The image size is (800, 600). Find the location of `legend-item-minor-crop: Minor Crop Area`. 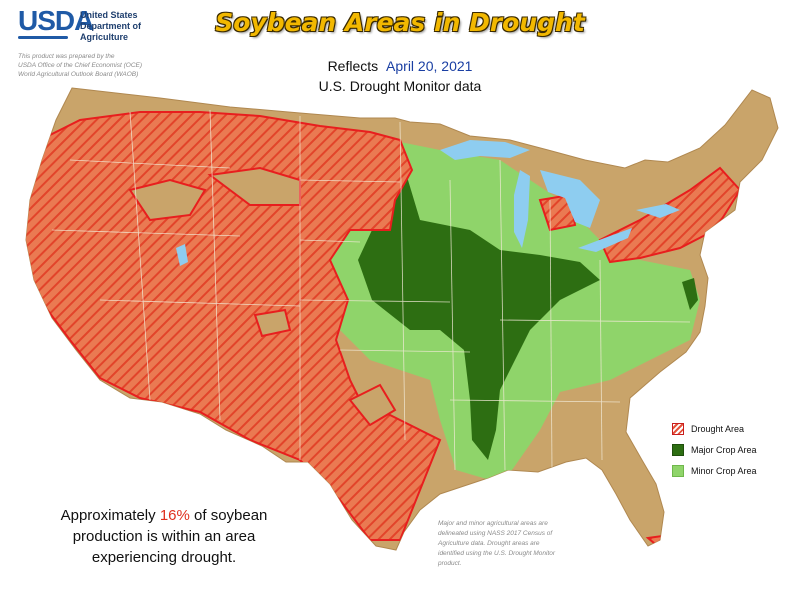

legend-item-minor-crop: Minor Crop Area is located at coordinates (734, 471).